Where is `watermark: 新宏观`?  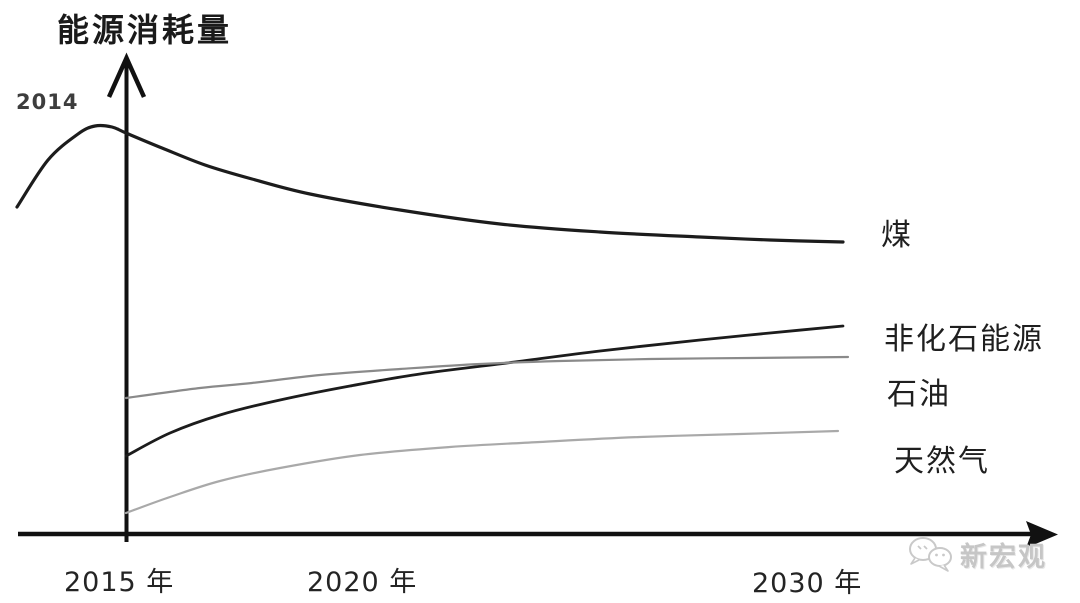
watermark: 新宏观 is located at coordinates (976, 554).